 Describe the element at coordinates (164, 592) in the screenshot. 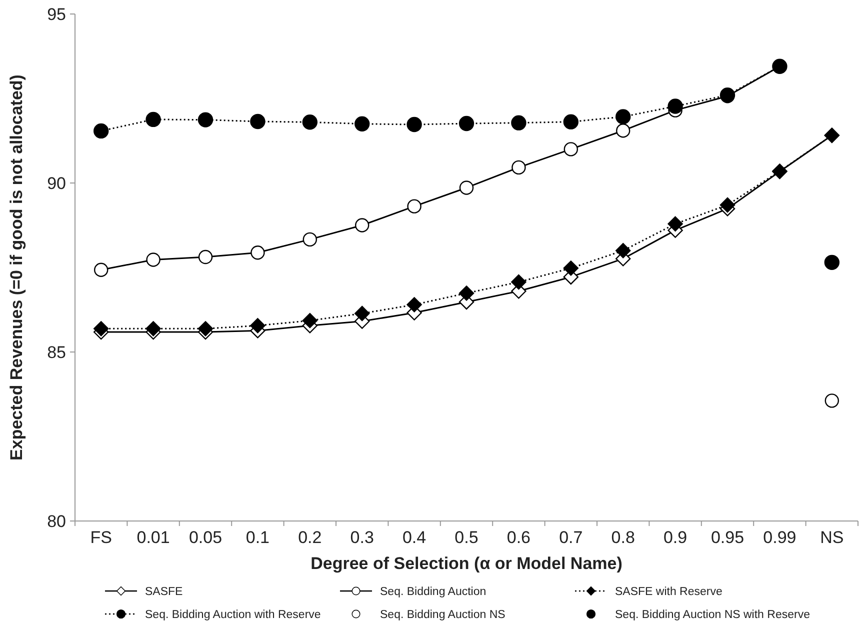

I see `legend-label: SASFE` at that location.